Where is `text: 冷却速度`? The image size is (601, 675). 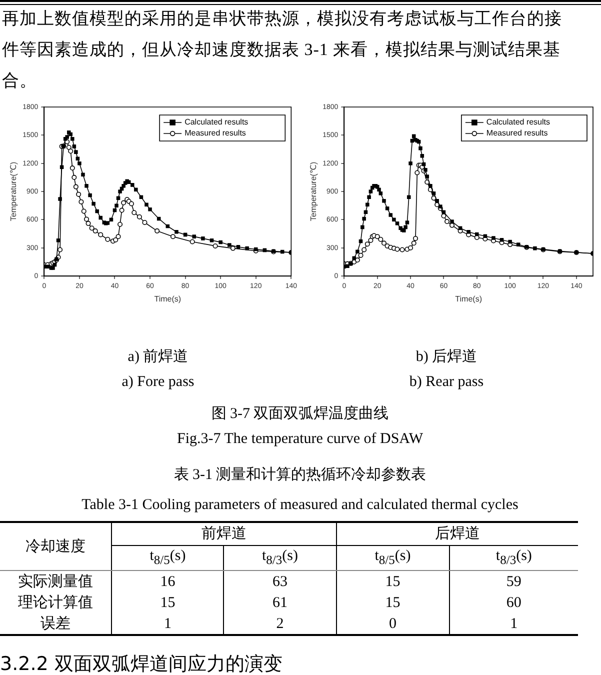
text: 冷却速度 is located at coordinates (56, 546).